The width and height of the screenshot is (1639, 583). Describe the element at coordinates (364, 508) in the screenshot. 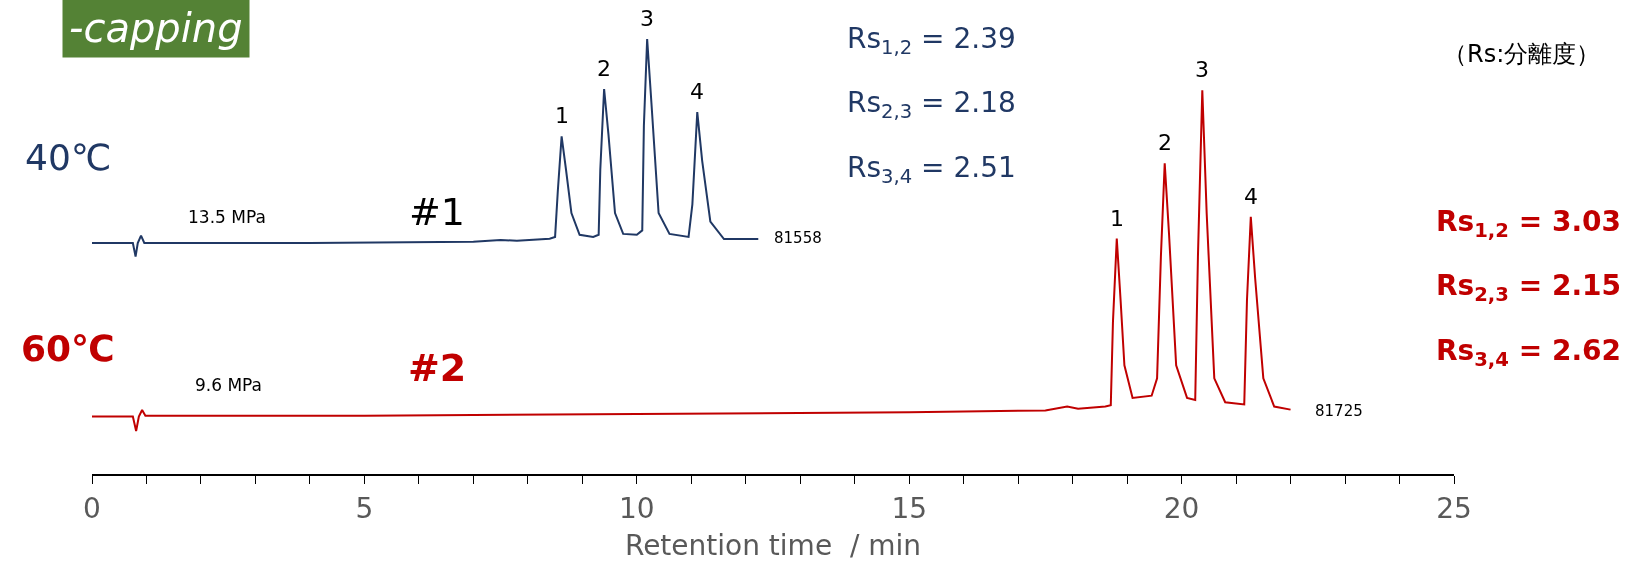

I see `x-tick-label: 5` at that location.